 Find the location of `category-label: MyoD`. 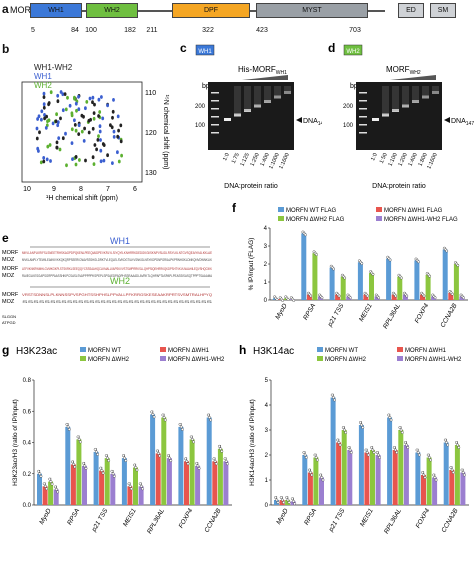

category-label: MyoD is located at coordinates (281, 311).